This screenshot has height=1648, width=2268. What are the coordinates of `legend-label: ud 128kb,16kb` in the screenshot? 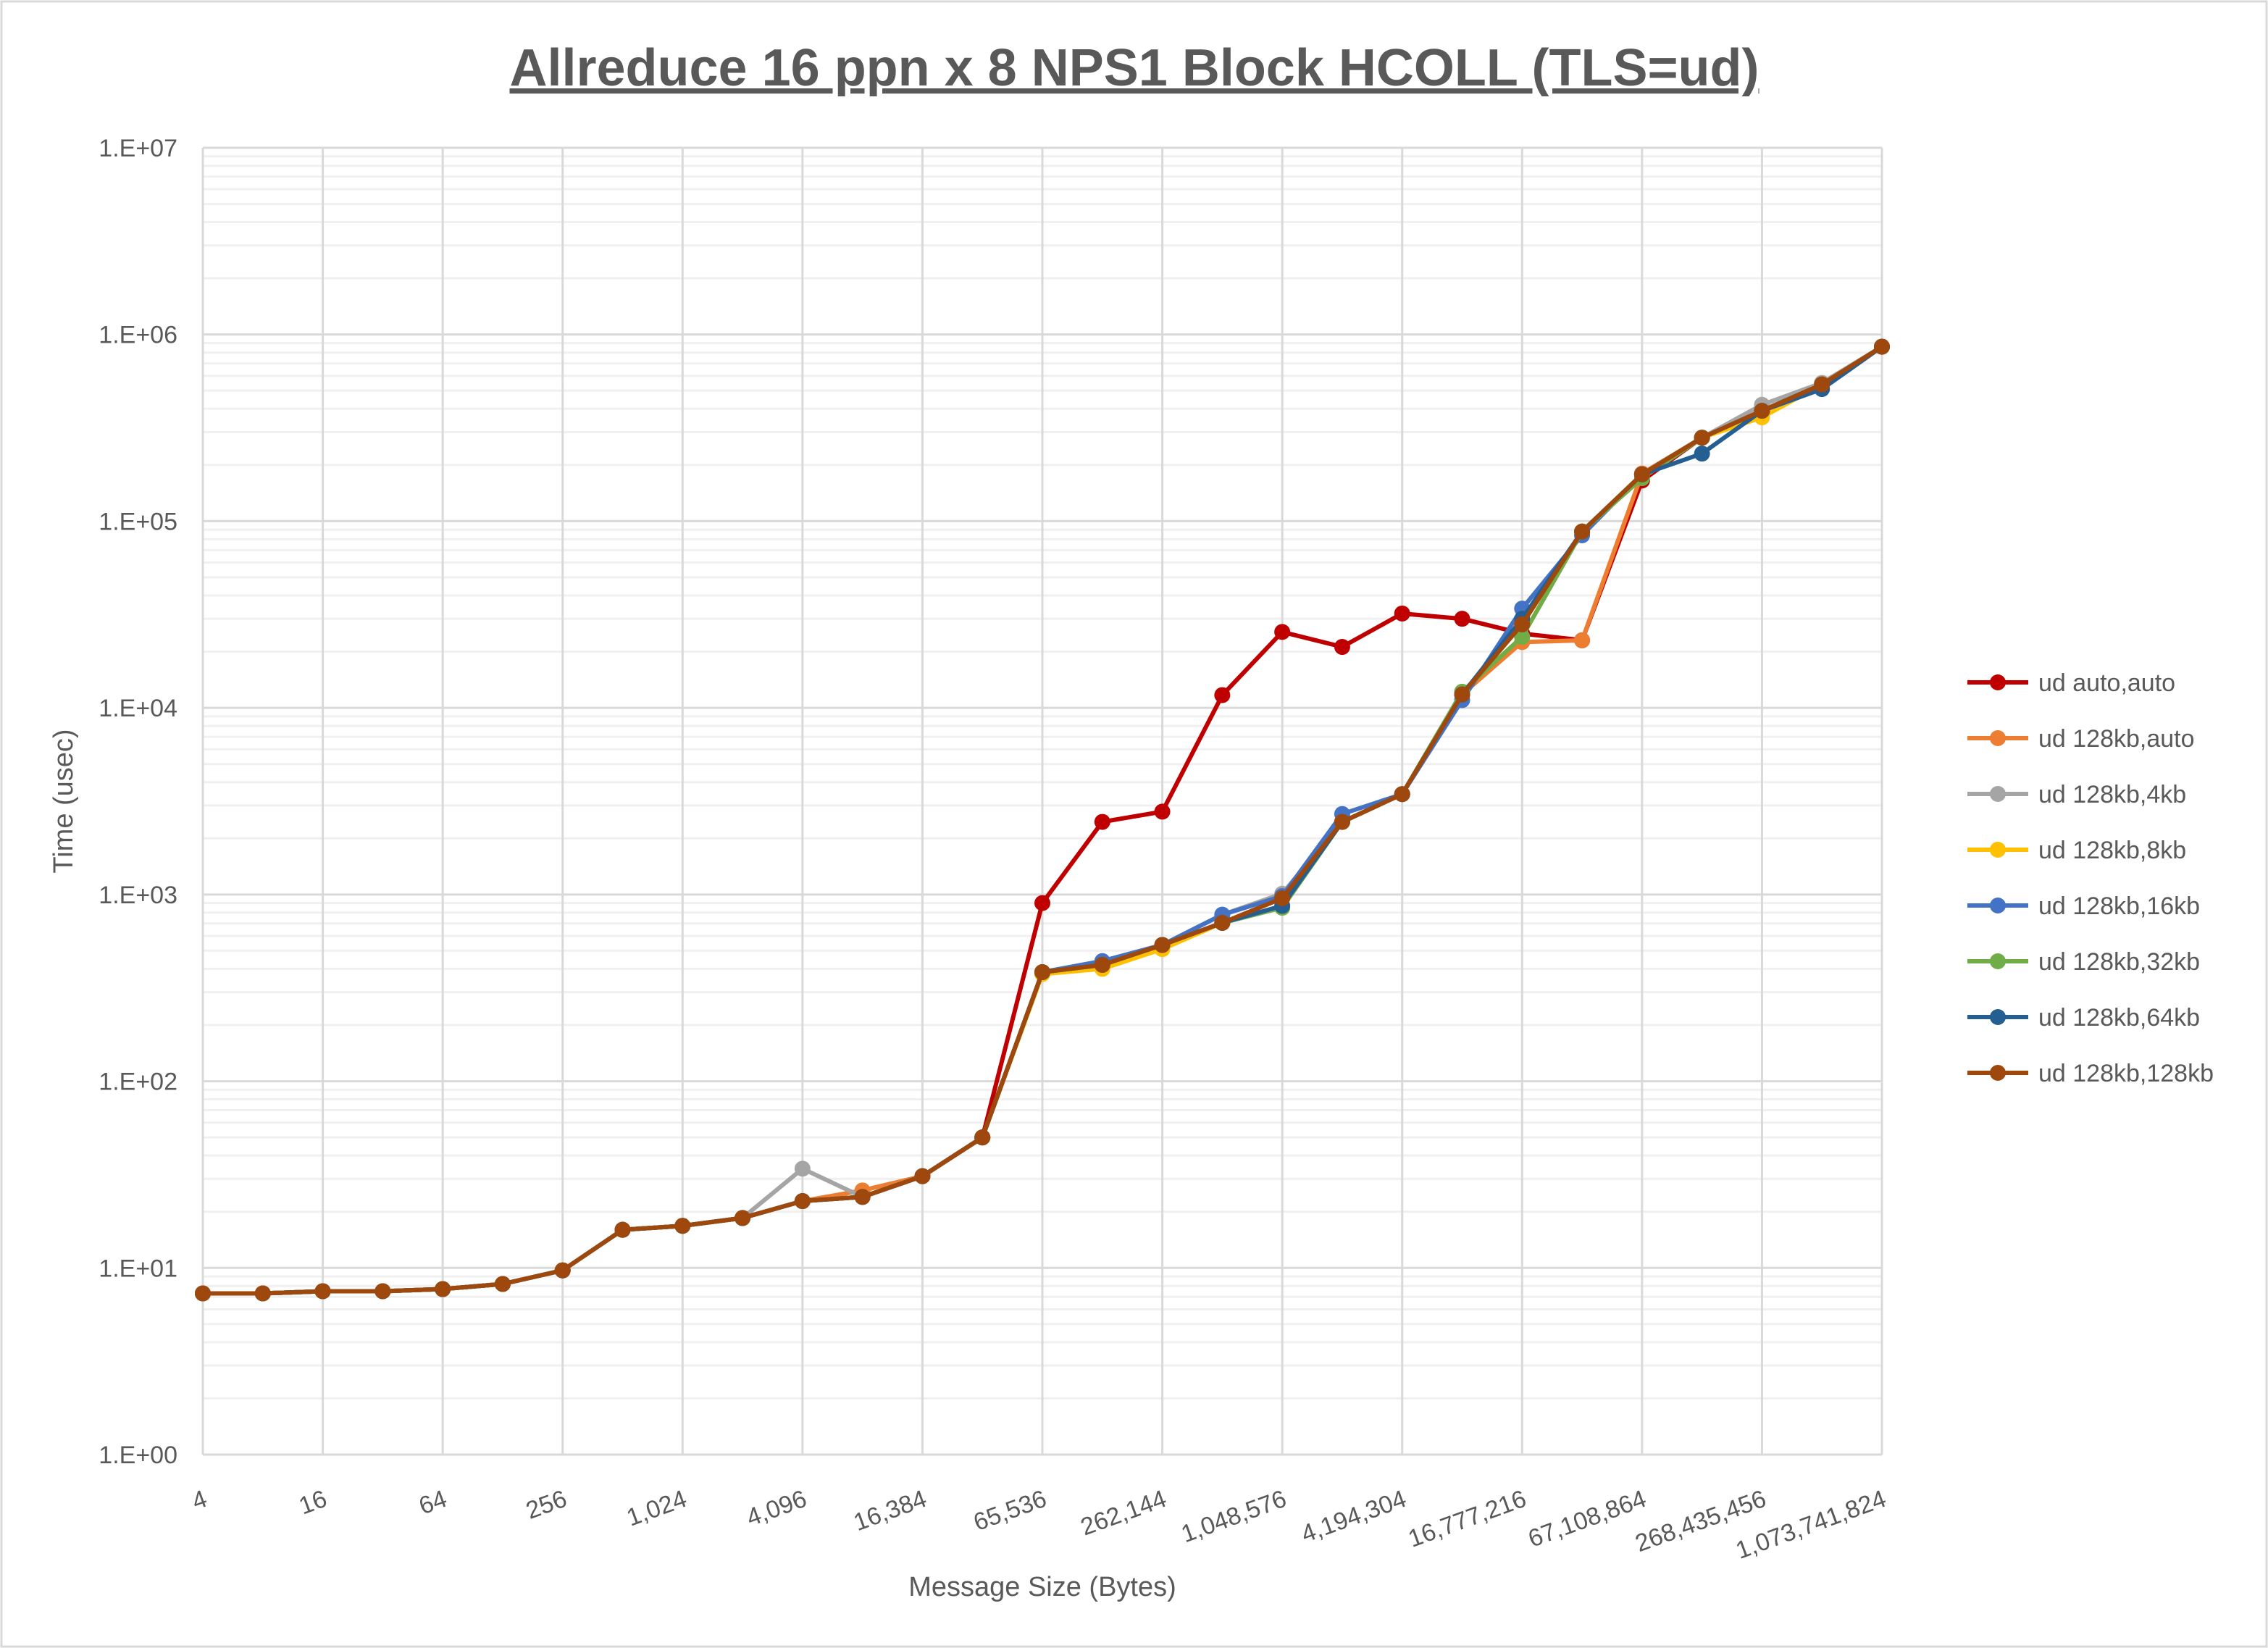 It's located at (2119, 906).